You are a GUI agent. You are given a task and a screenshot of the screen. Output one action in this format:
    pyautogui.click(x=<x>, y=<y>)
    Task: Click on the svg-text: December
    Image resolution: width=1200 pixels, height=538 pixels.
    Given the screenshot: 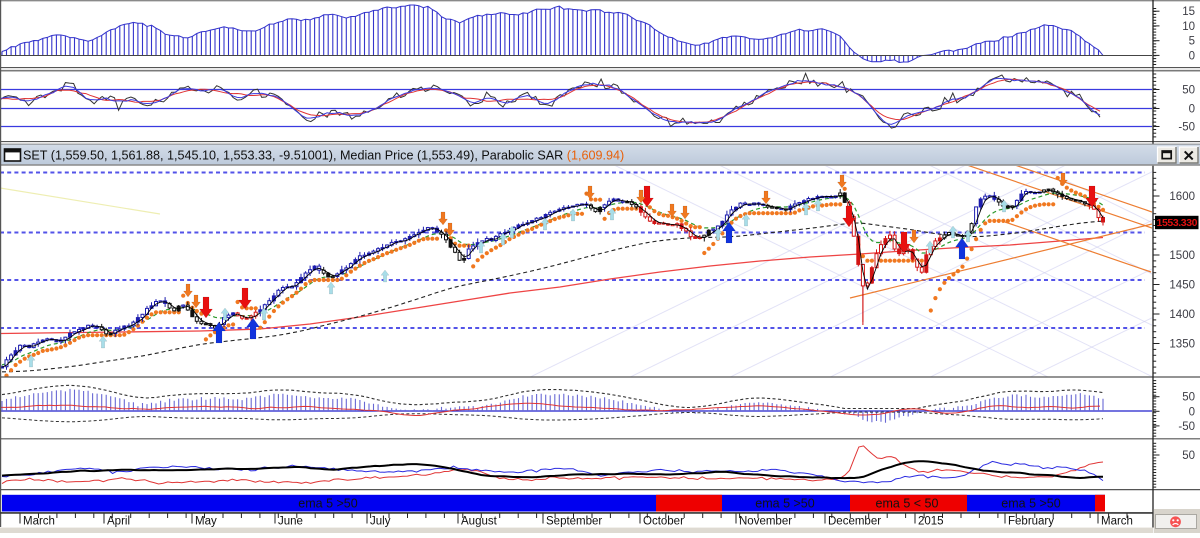 What is the action you would take?
    pyautogui.click(x=854, y=522)
    